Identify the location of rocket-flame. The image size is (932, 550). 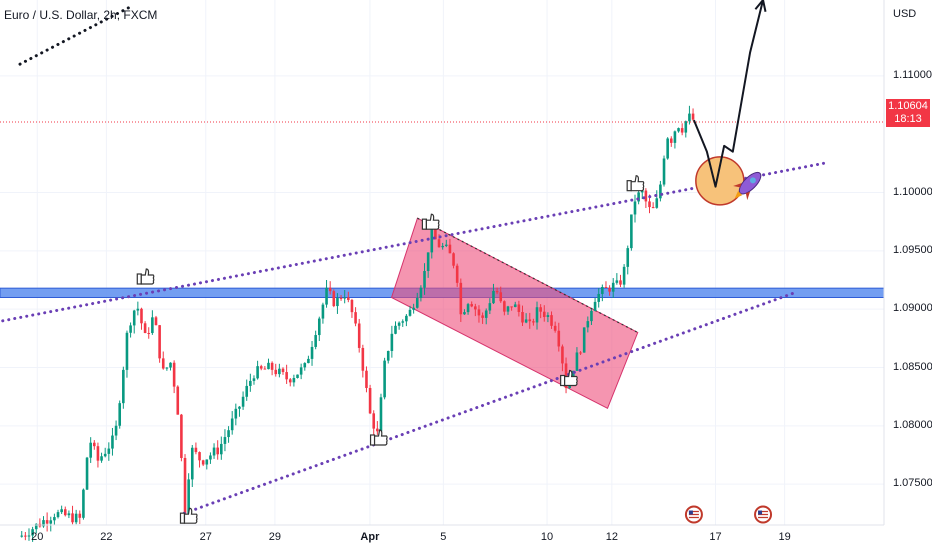
(738, 194).